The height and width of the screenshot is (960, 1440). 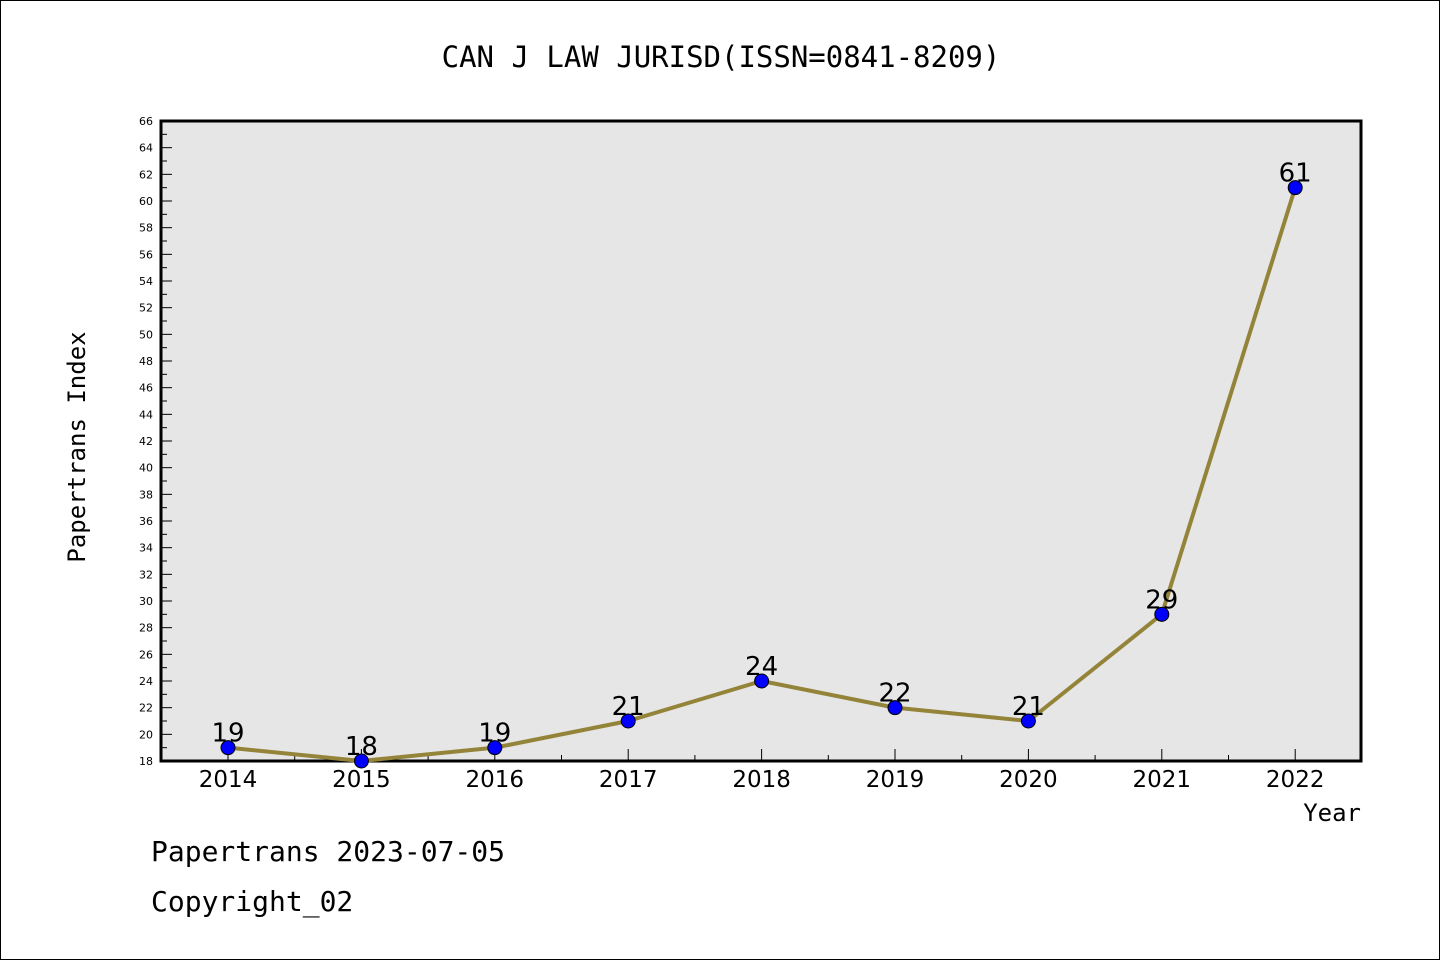 I want to click on x-tick-label: 2019, so click(x=895, y=780).